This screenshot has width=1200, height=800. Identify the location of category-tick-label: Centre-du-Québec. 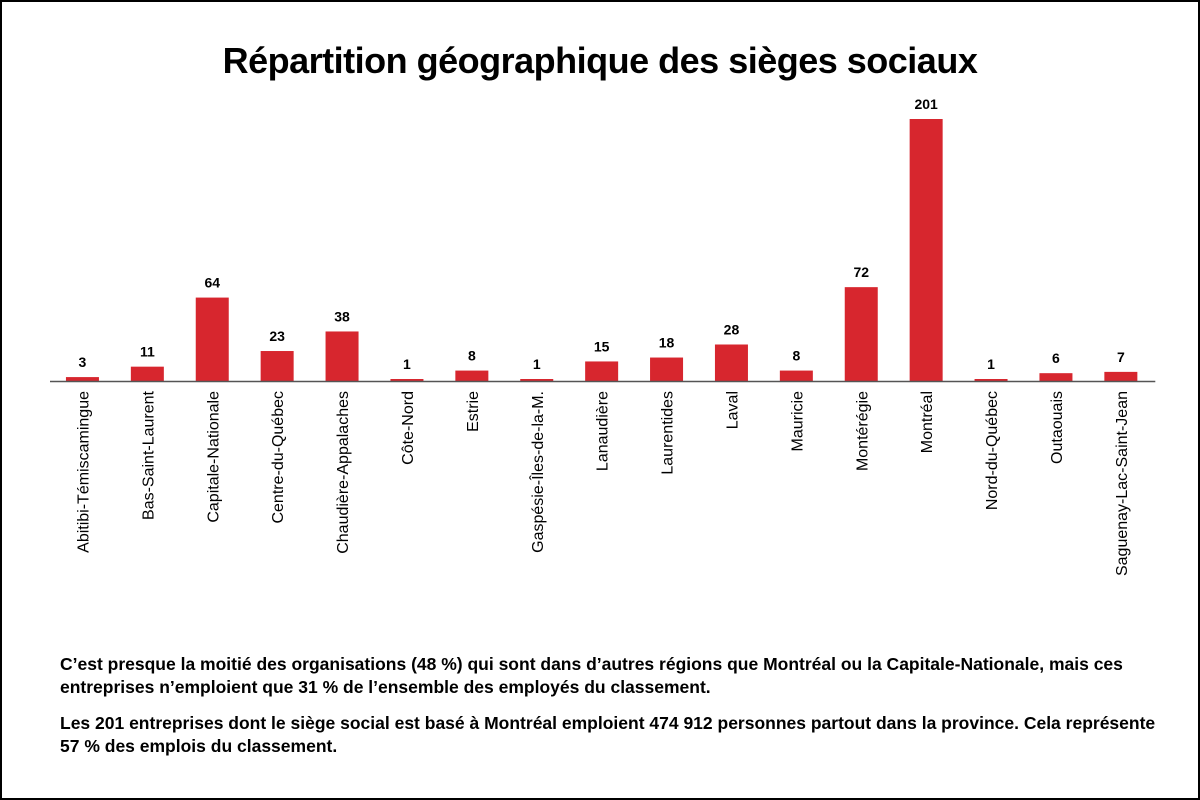
(278, 457).